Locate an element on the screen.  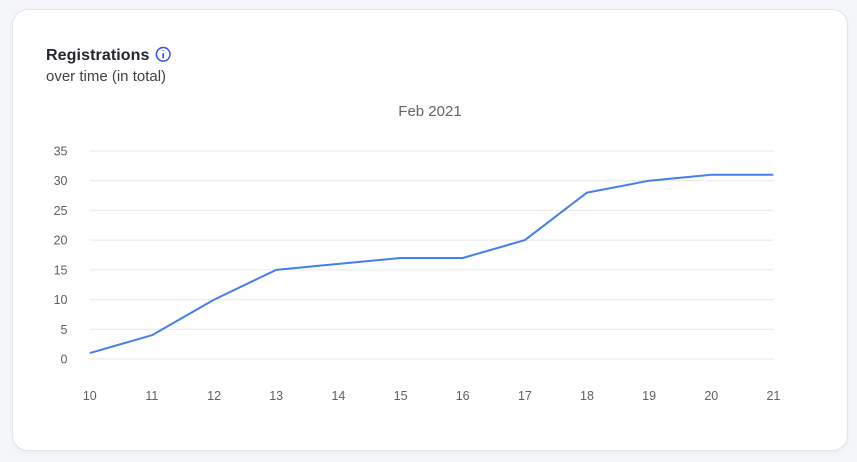
svg-text: 13 is located at coordinates (276, 396).